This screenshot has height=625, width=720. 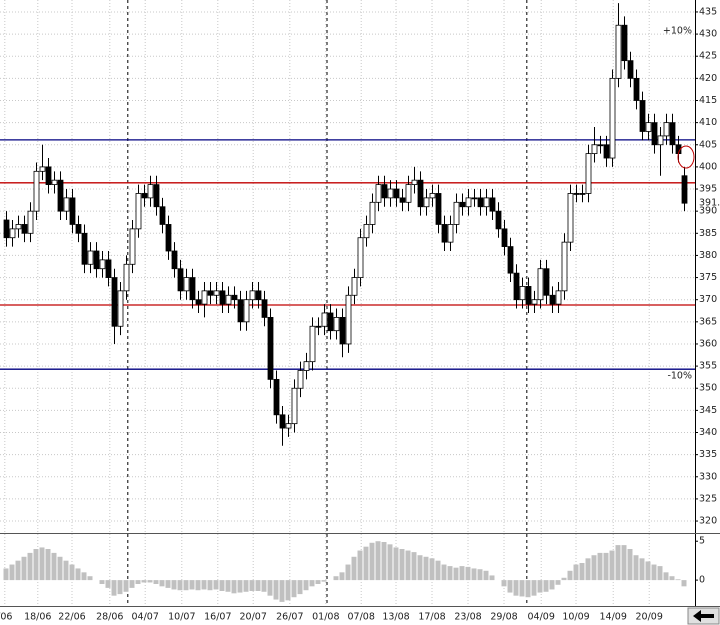 I want to click on x-tick-label: 10/09, so click(x=575, y=617).